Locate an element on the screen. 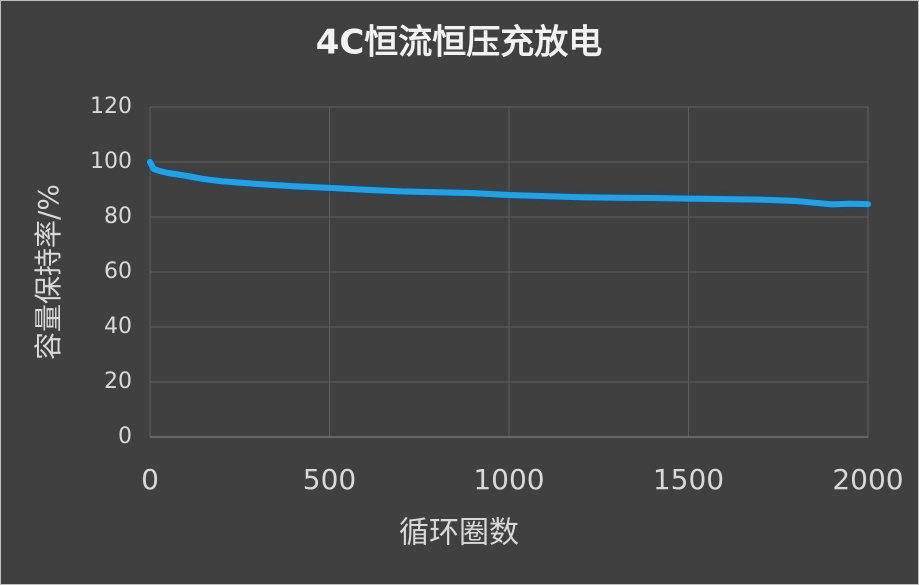 The height and width of the screenshot is (585, 919). chart-title: 4C恒流恒压充放电 is located at coordinates (459, 43).